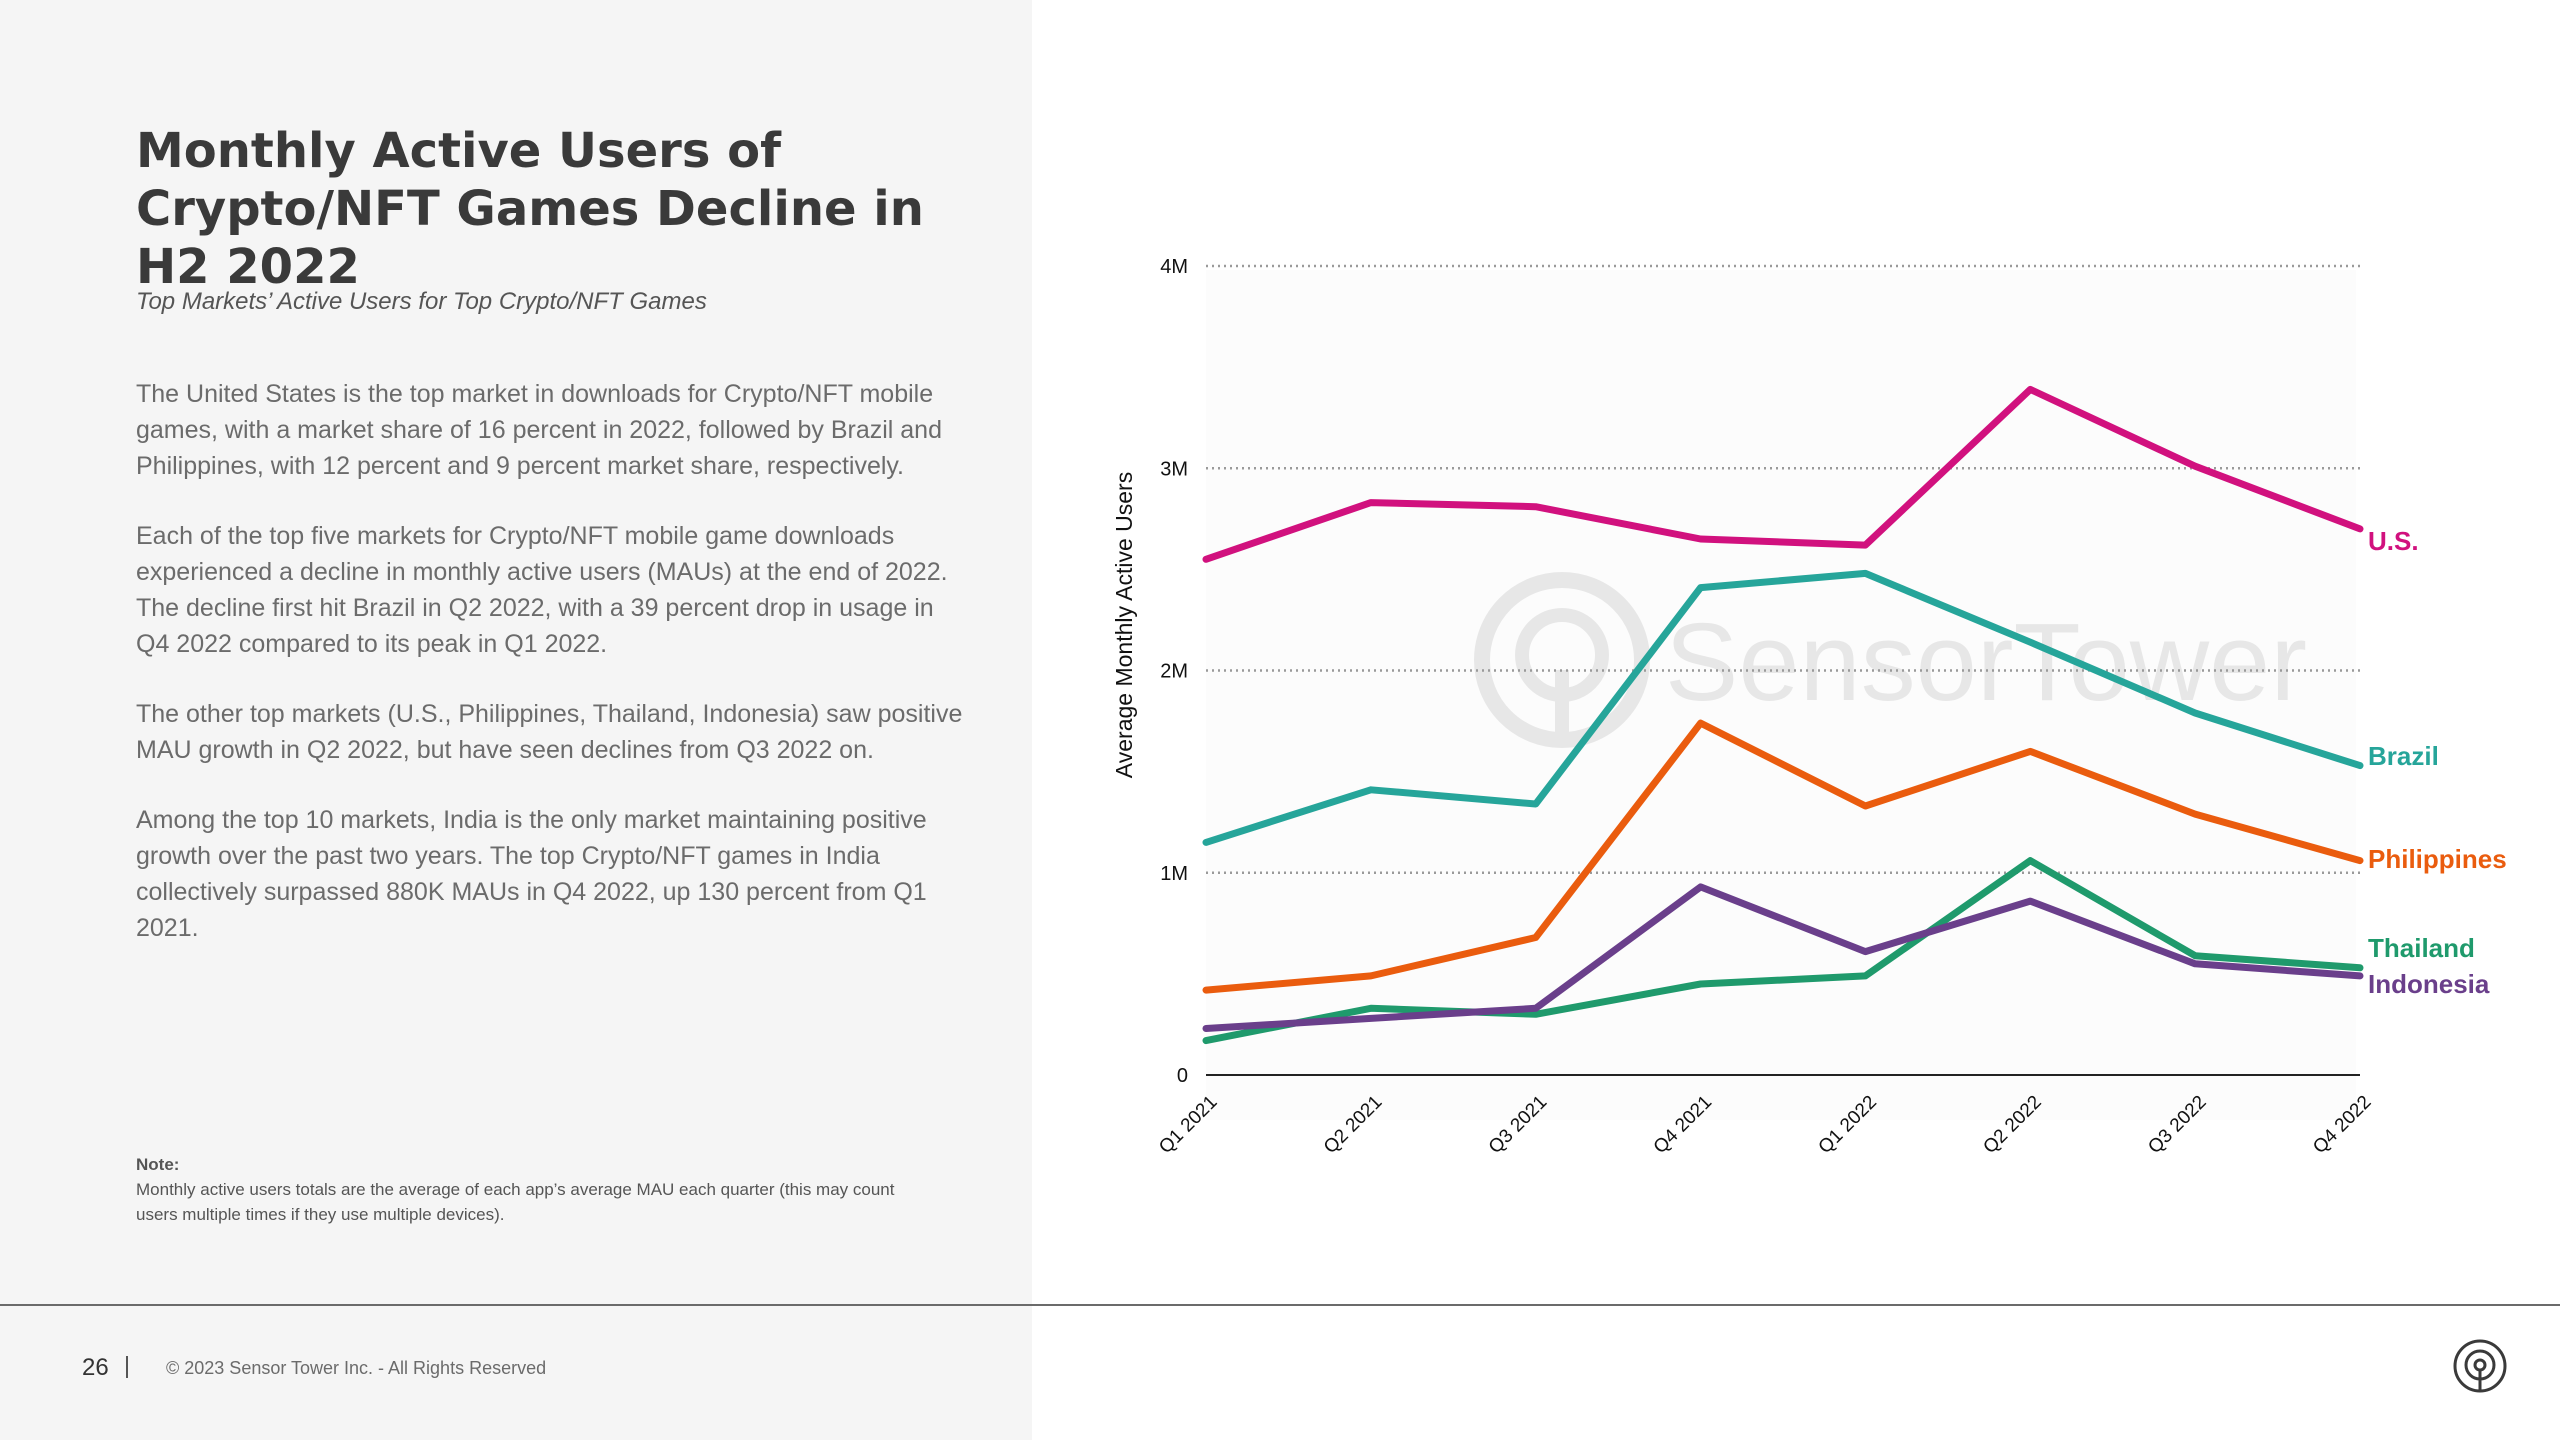 The height and width of the screenshot is (1440, 2560). I want to click on series-line-brazil, so click(1783, 707).